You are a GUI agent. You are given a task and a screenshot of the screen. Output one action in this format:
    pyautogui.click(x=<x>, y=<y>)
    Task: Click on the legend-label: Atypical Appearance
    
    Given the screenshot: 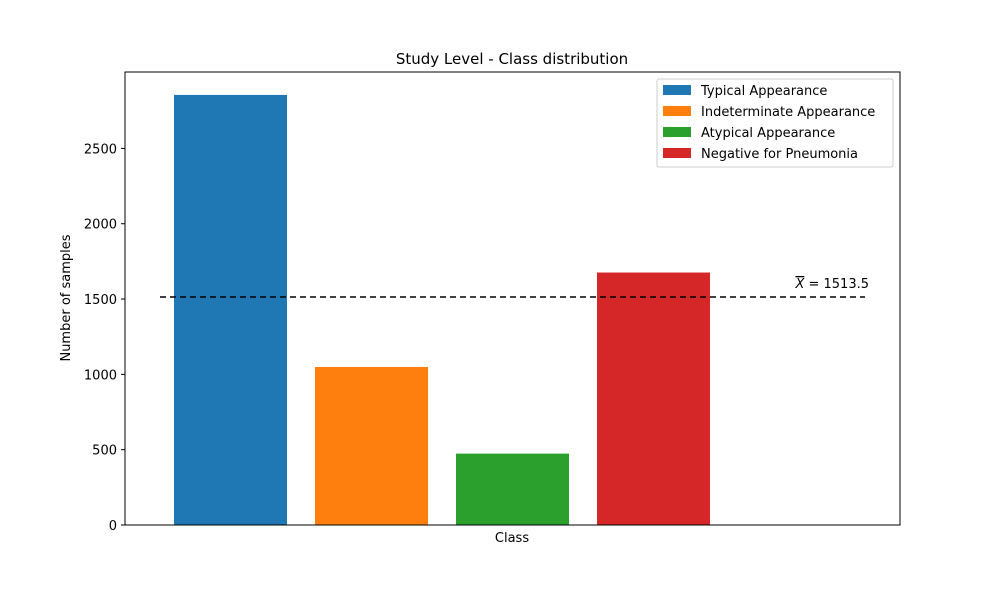 What is the action you would take?
    pyautogui.click(x=768, y=133)
    